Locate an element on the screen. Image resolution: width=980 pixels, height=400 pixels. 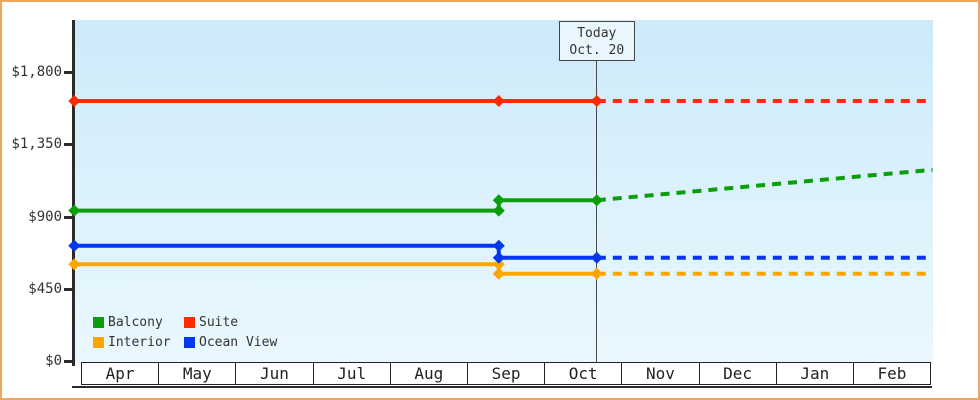
y-axis-label: $1,350 is located at coordinates (36, 144).